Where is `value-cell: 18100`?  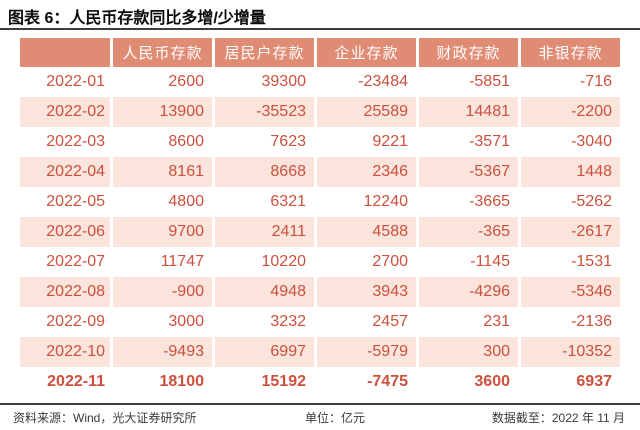
value-cell: 18100 is located at coordinates (161, 382).